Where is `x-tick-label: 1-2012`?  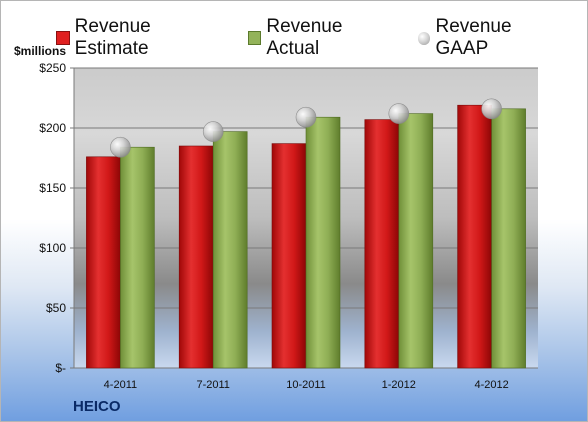 x-tick-label: 1-2012 is located at coordinates (399, 385).